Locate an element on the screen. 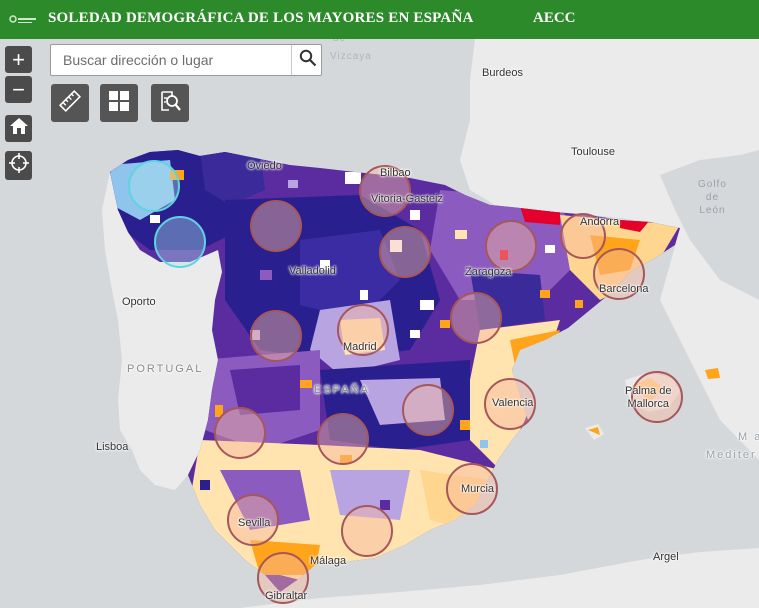 The image size is (759, 608). map-label-lisboa: Lisboa is located at coordinates (112, 447).